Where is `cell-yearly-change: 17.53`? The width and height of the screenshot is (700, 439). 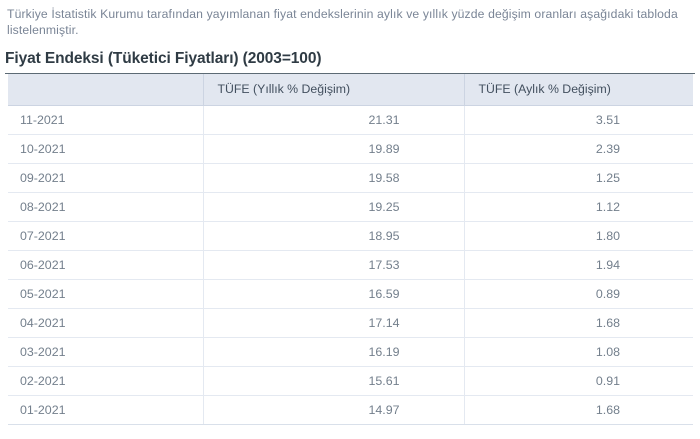
cell-yearly-change: 17.53 is located at coordinates (334, 265).